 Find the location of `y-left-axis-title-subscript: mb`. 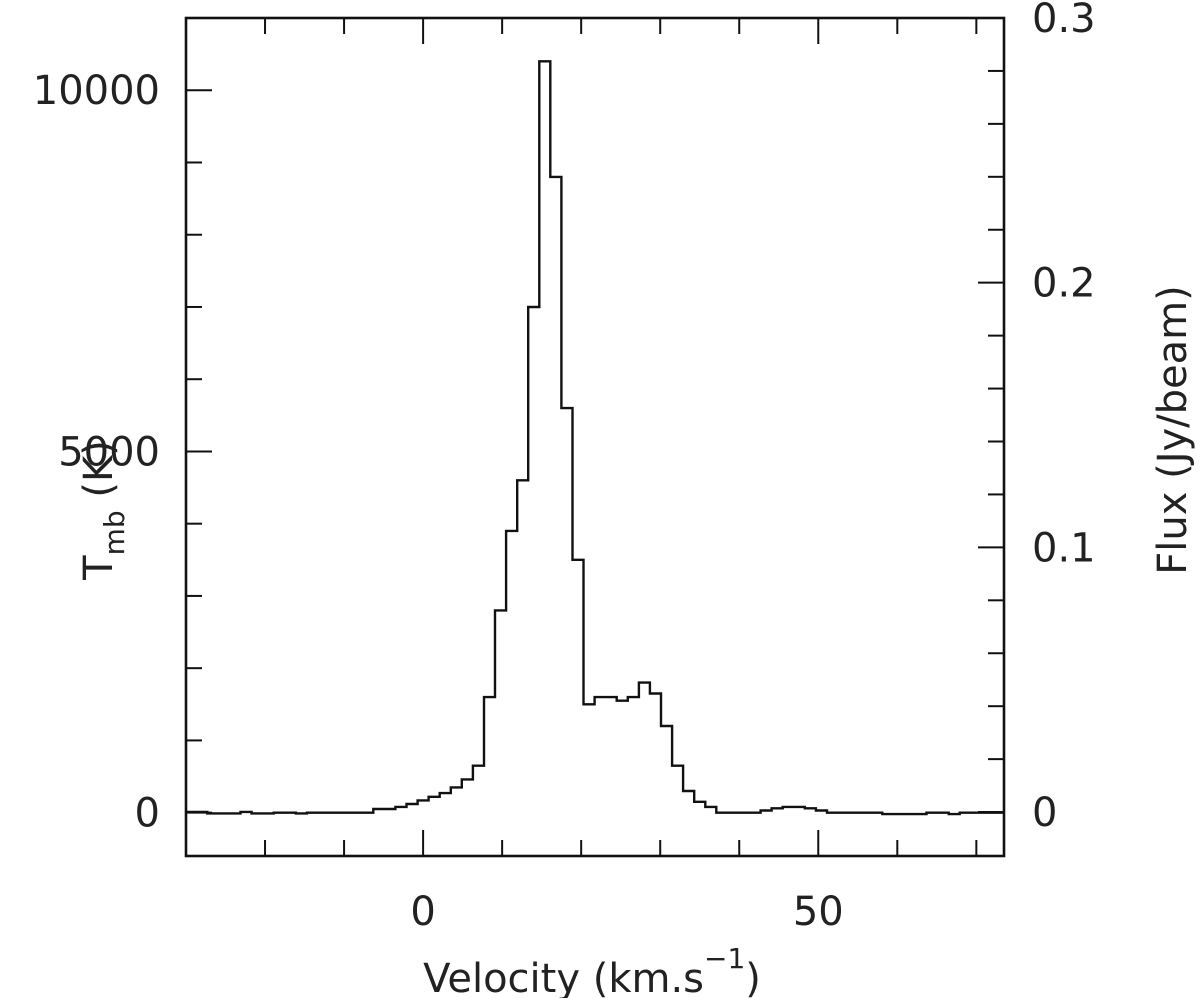

y-left-axis-title-subscript: mb is located at coordinates (114, 532).